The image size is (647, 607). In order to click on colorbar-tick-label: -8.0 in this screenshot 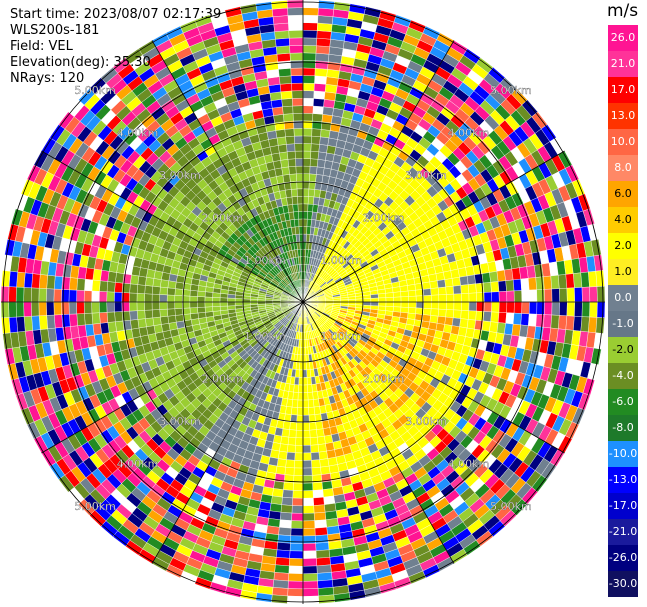, I will do `click(623, 427)`.